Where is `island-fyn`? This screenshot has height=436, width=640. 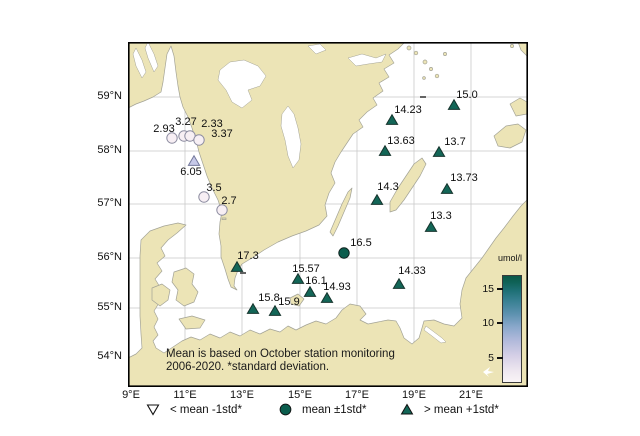 island-fyn is located at coordinates (161, 295).